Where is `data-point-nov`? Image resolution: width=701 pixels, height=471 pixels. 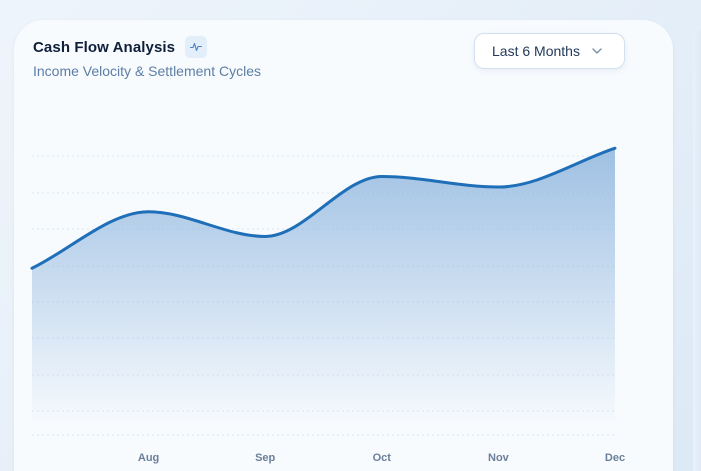 data-point-nov is located at coordinates (498, 187).